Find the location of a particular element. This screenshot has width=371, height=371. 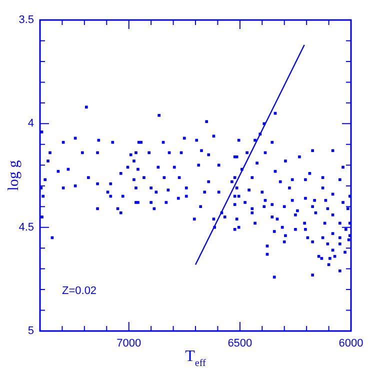

annotation: Z=0.02 is located at coordinates (79, 291).